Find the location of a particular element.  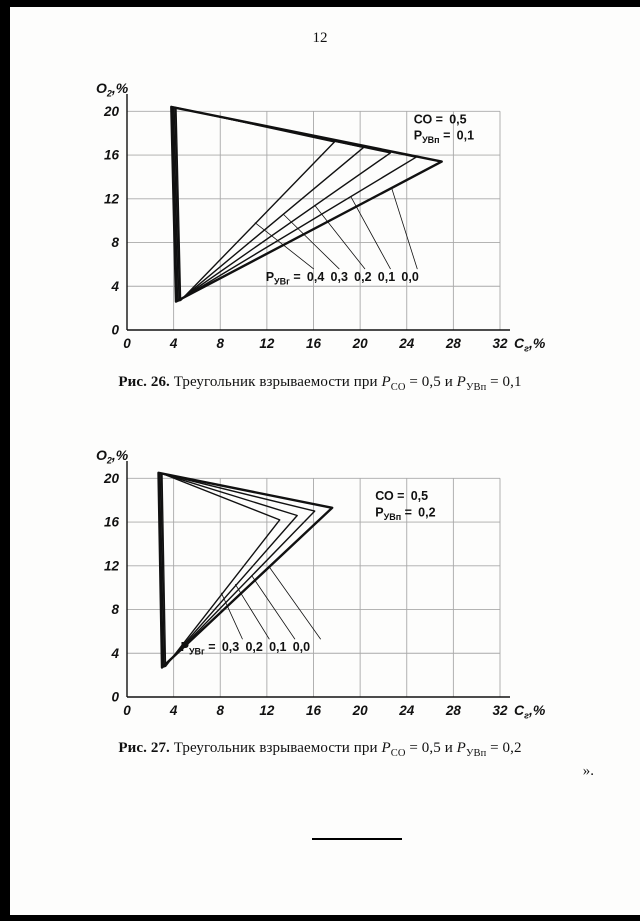

caption-26-body: Треугольник взрываемости при is located at coordinates (275, 382).